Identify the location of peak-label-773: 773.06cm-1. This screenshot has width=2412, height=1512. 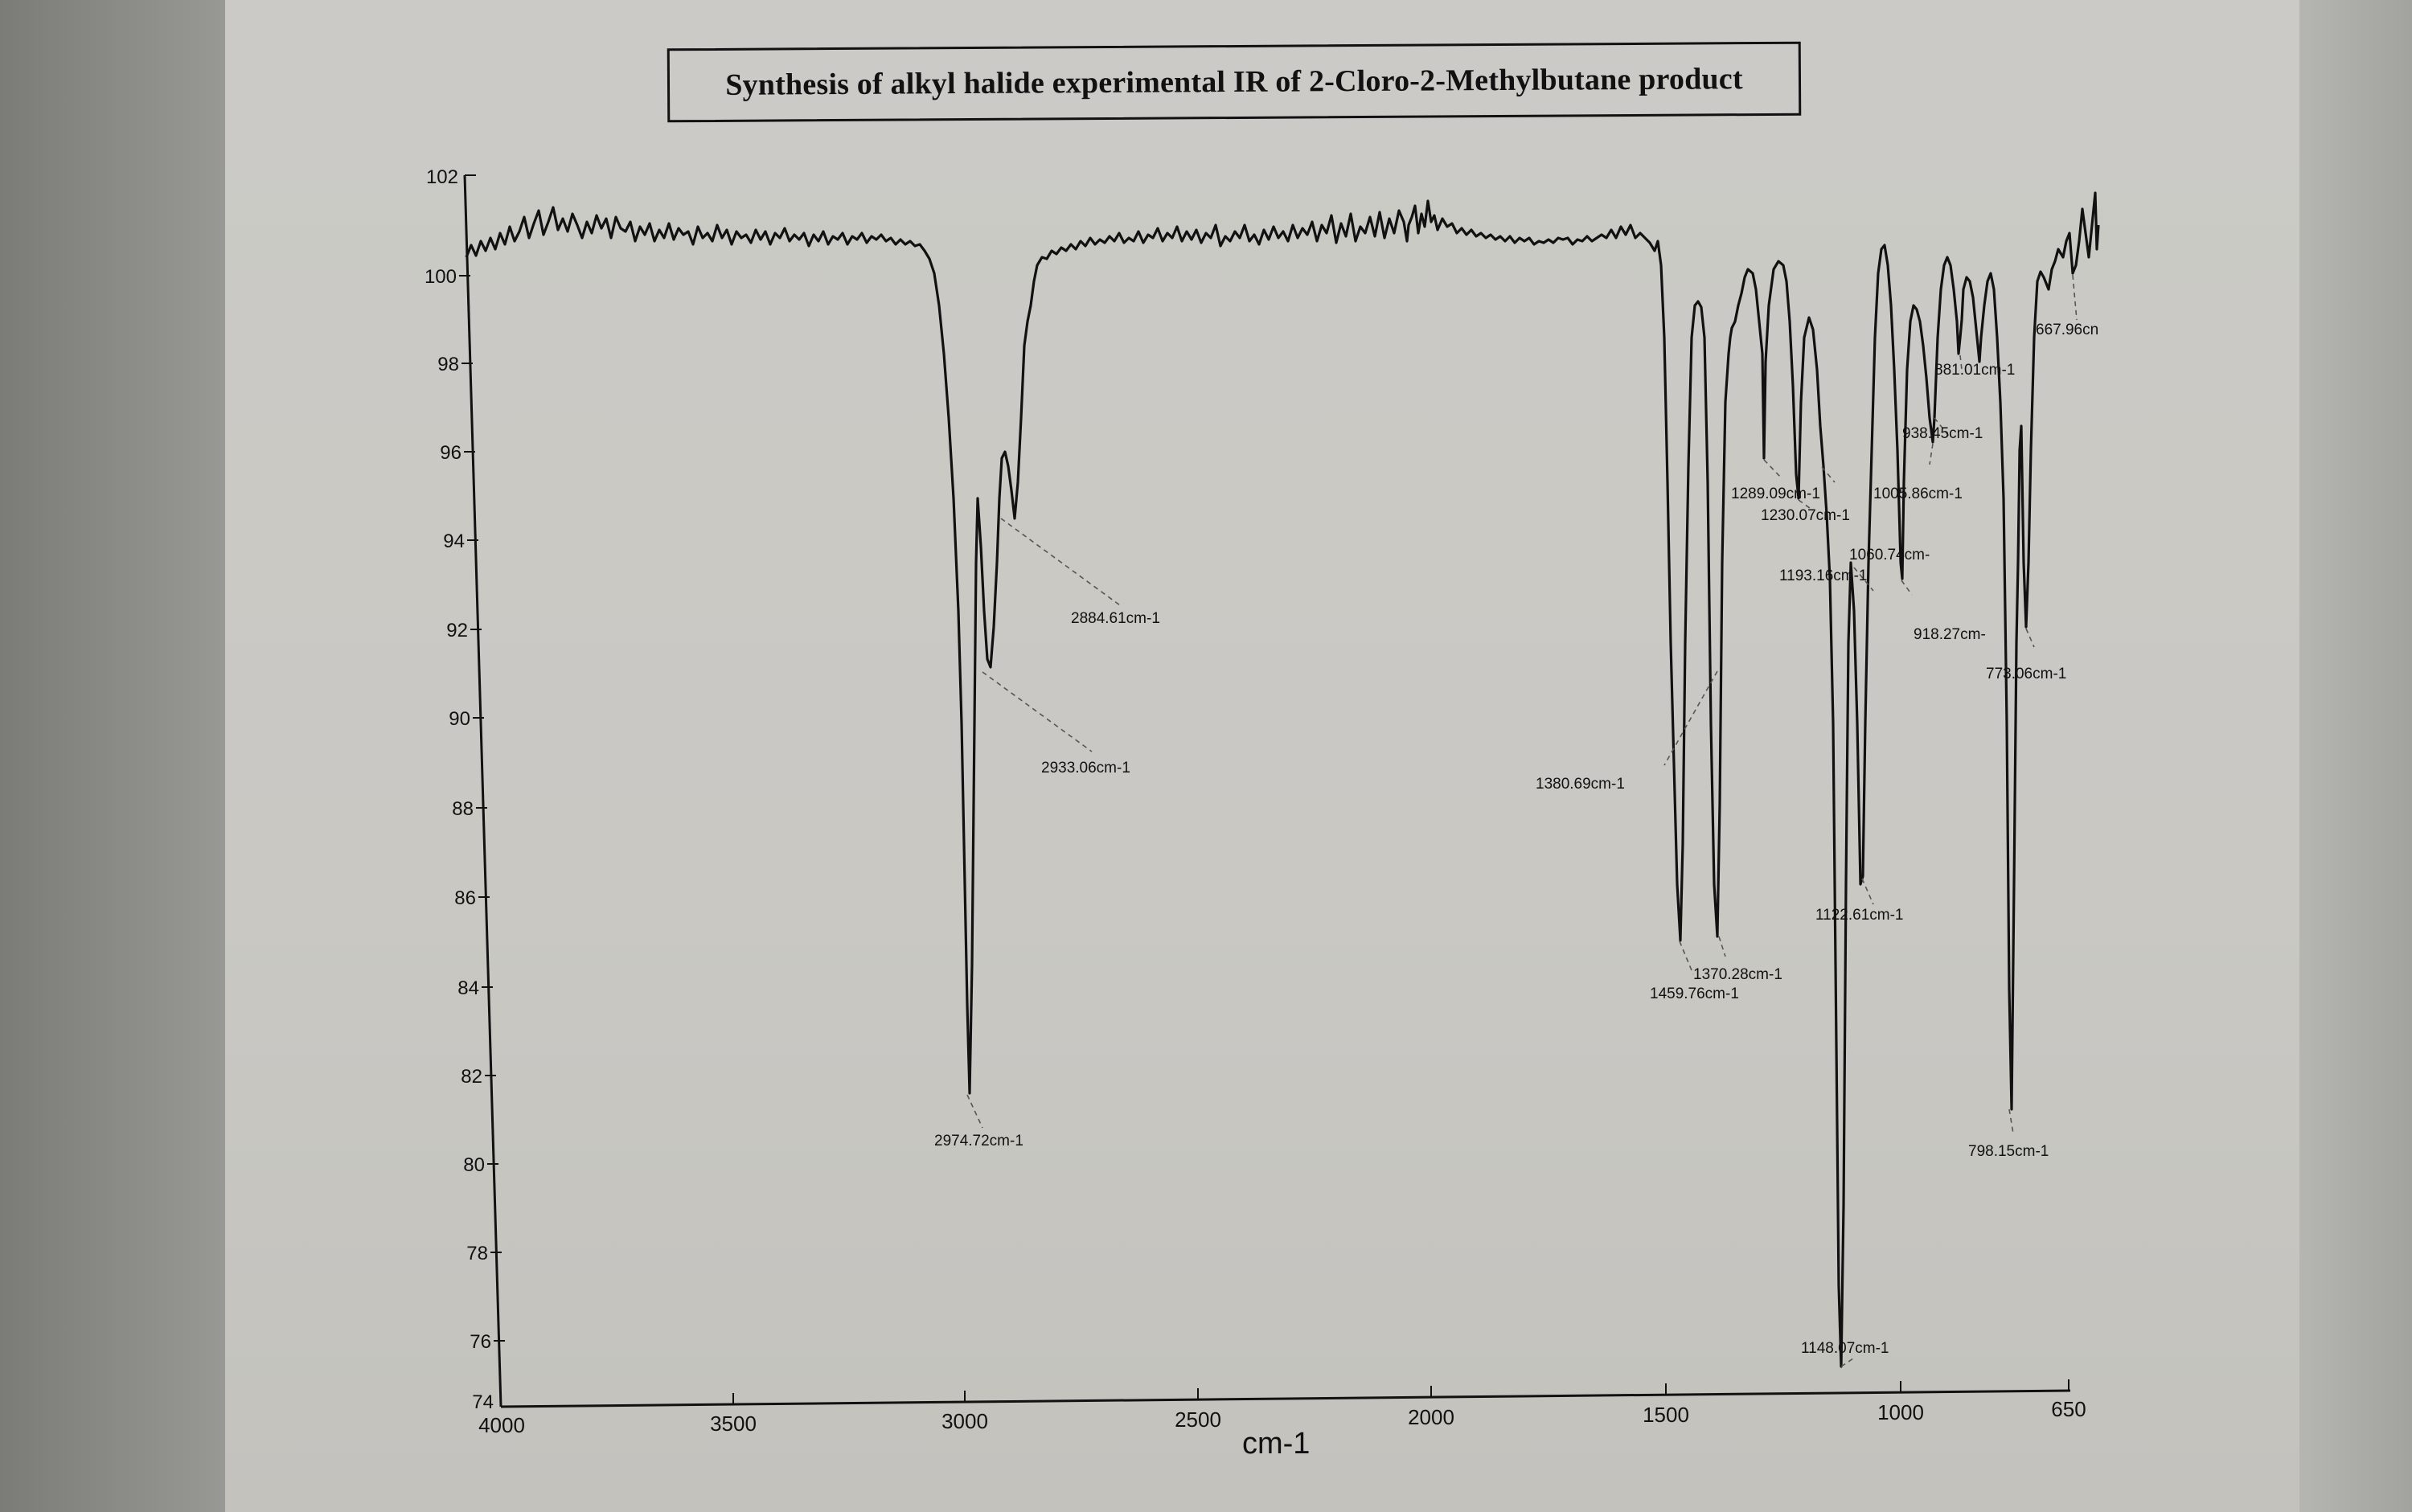
(2026, 674).